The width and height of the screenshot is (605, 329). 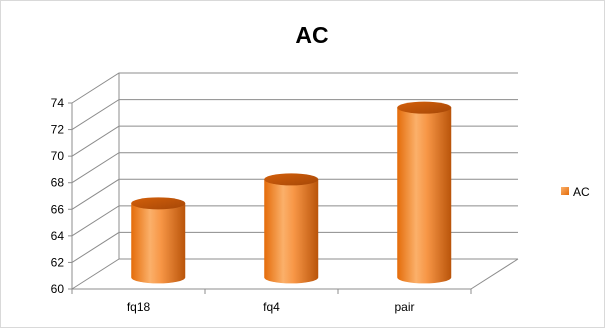 I want to click on x-tick-label: fq4, so click(x=271, y=307).